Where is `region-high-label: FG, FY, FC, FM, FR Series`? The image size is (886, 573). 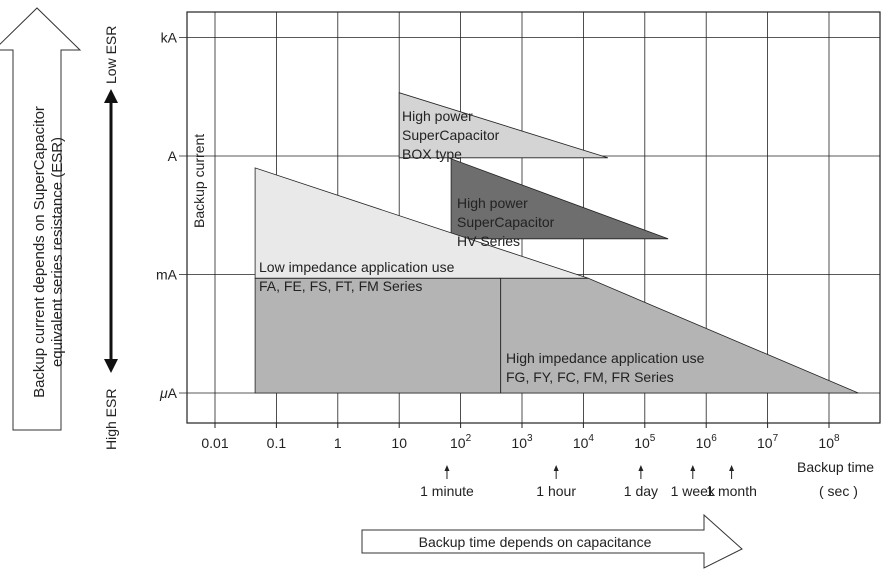
region-high-label: FG, FY, FC, FM, FR Series is located at coordinates (590, 377).